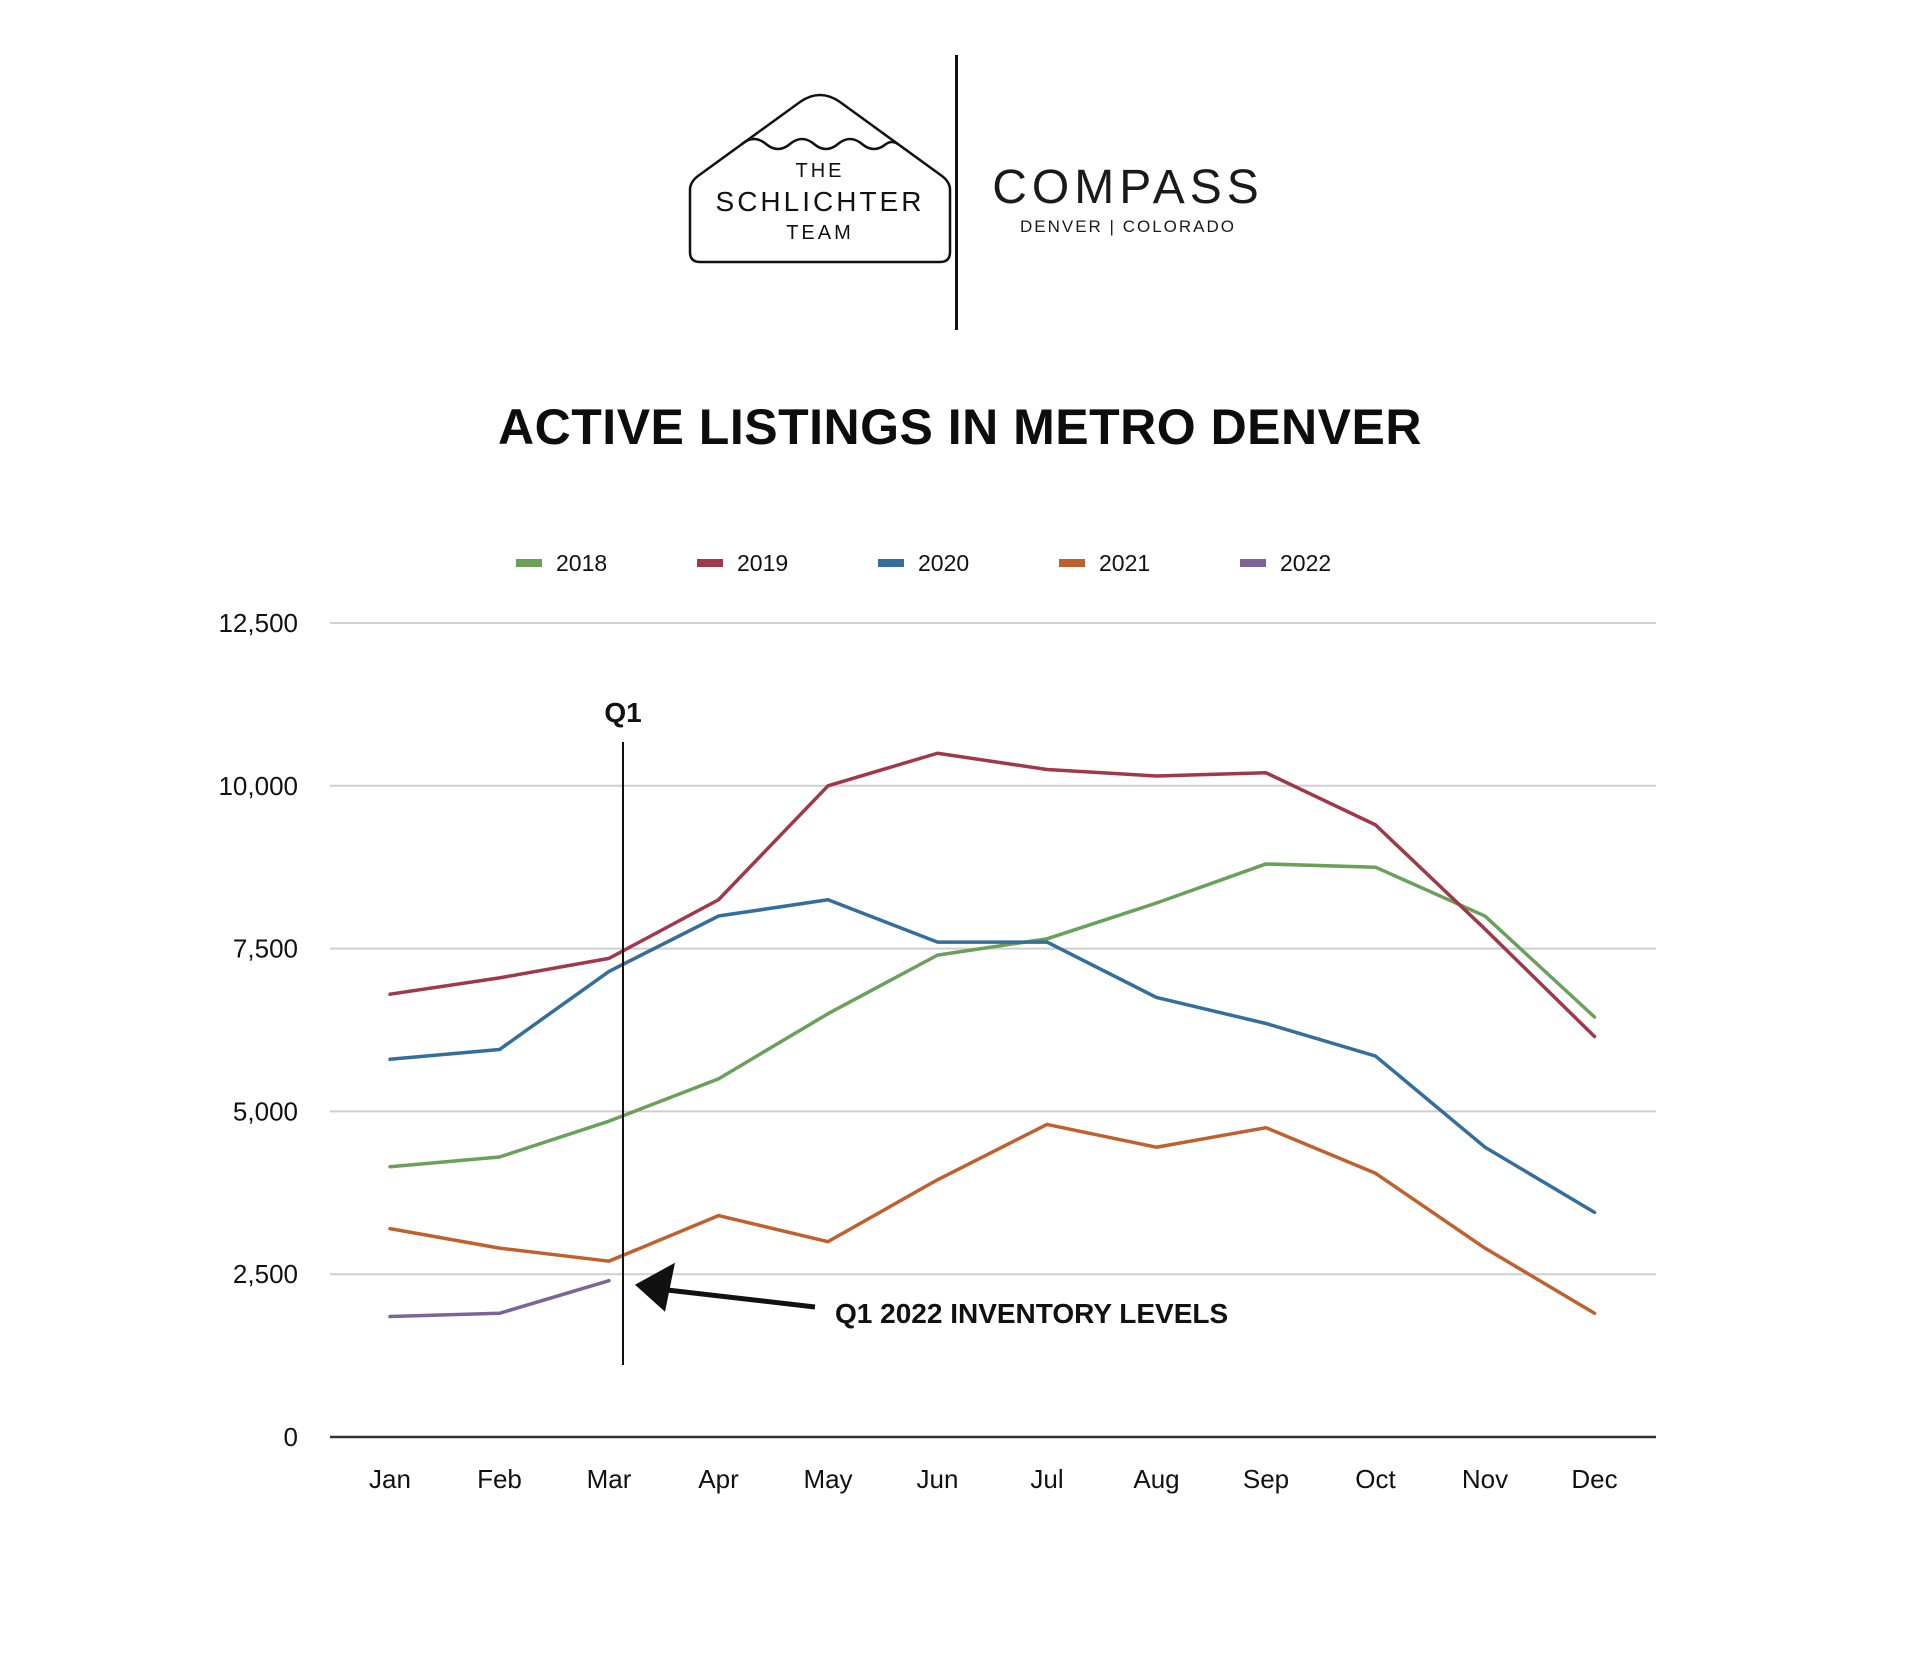 This screenshot has width=1920, height=1672. Describe the element at coordinates (609, 1479) in the screenshot. I see `x-tick-label: Mar` at that location.